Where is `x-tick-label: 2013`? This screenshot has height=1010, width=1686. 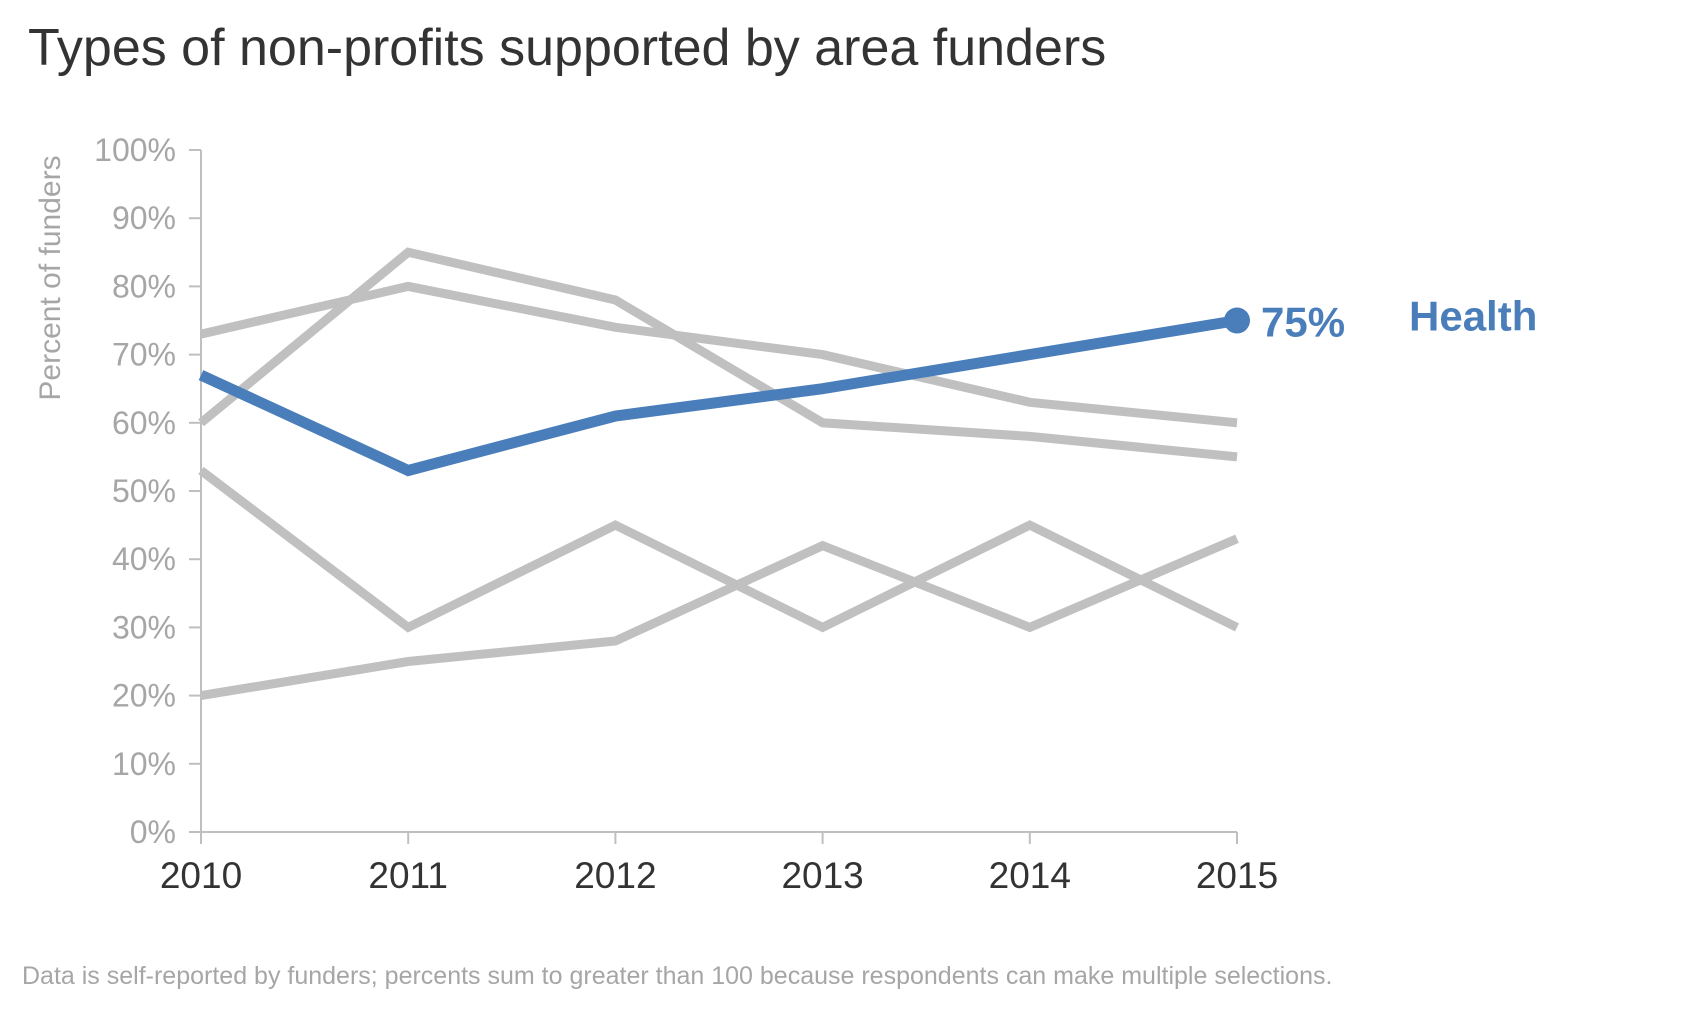
x-tick-label: 2013 is located at coordinates (822, 875).